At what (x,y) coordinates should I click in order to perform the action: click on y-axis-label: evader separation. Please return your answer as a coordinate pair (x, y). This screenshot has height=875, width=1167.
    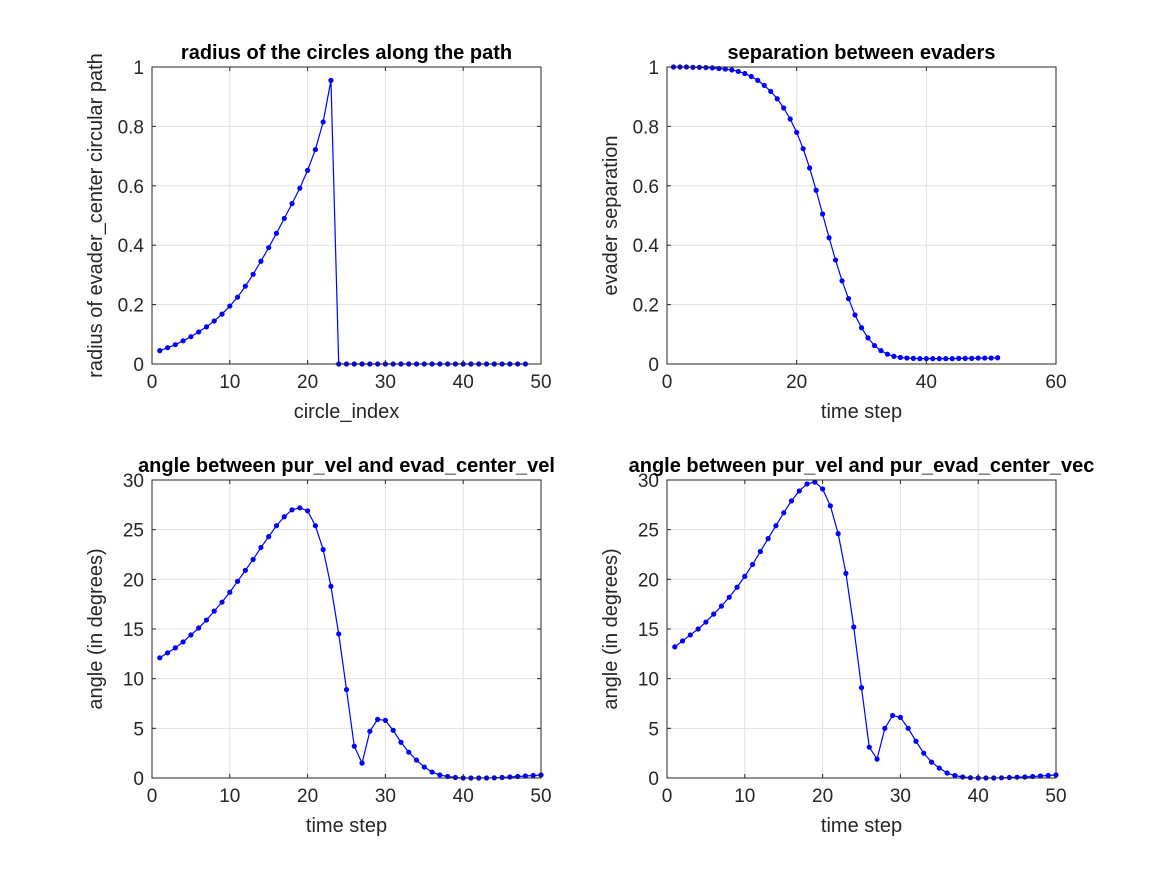
    Looking at the image, I should click on (611, 215).